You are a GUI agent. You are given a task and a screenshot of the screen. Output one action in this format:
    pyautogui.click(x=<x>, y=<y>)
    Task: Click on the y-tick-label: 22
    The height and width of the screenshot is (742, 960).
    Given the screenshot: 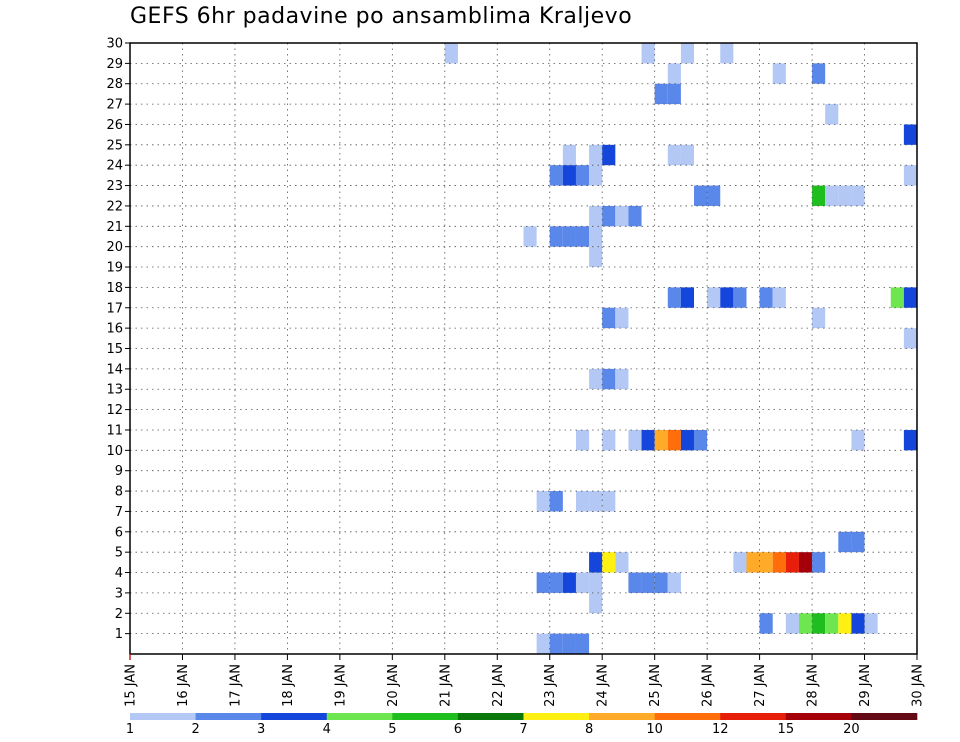 What is the action you would take?
    pyautogui.click(x=114, y=206)
    